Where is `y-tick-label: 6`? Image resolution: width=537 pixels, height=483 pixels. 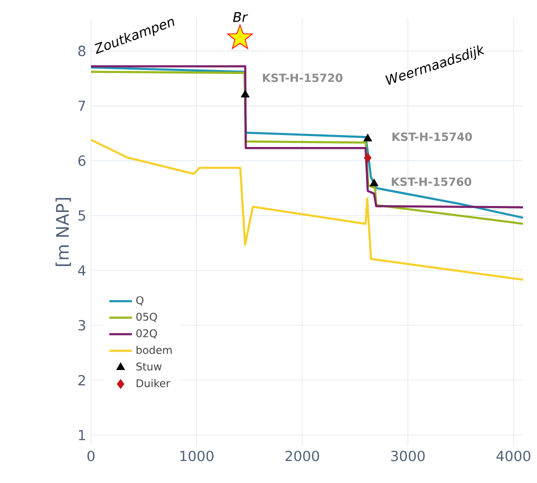 y-tick-label: 6 is located at coordinates (82, 160).